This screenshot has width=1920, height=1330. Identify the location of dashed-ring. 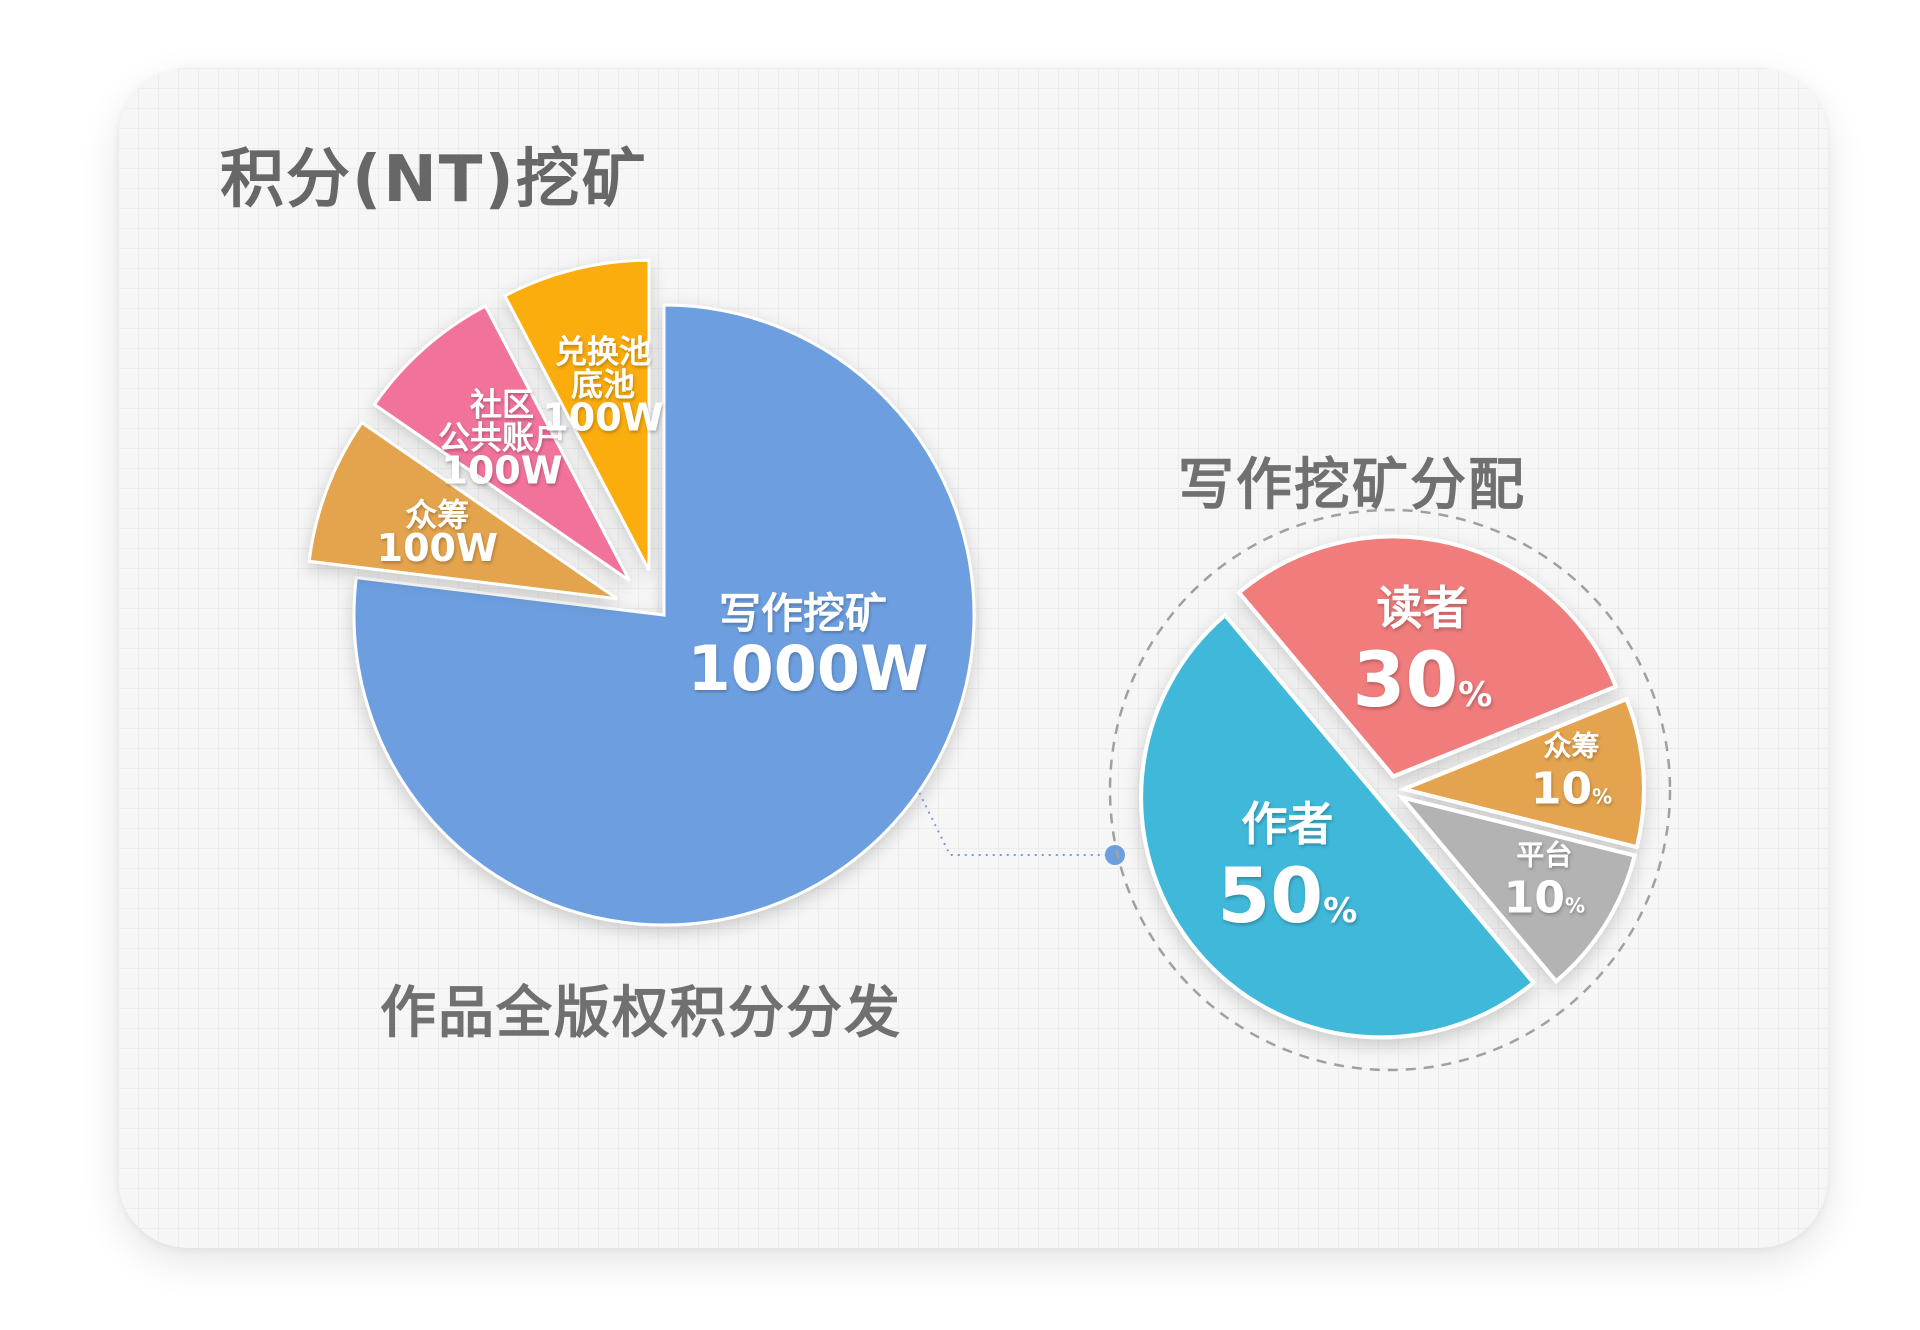
(1390, 790).